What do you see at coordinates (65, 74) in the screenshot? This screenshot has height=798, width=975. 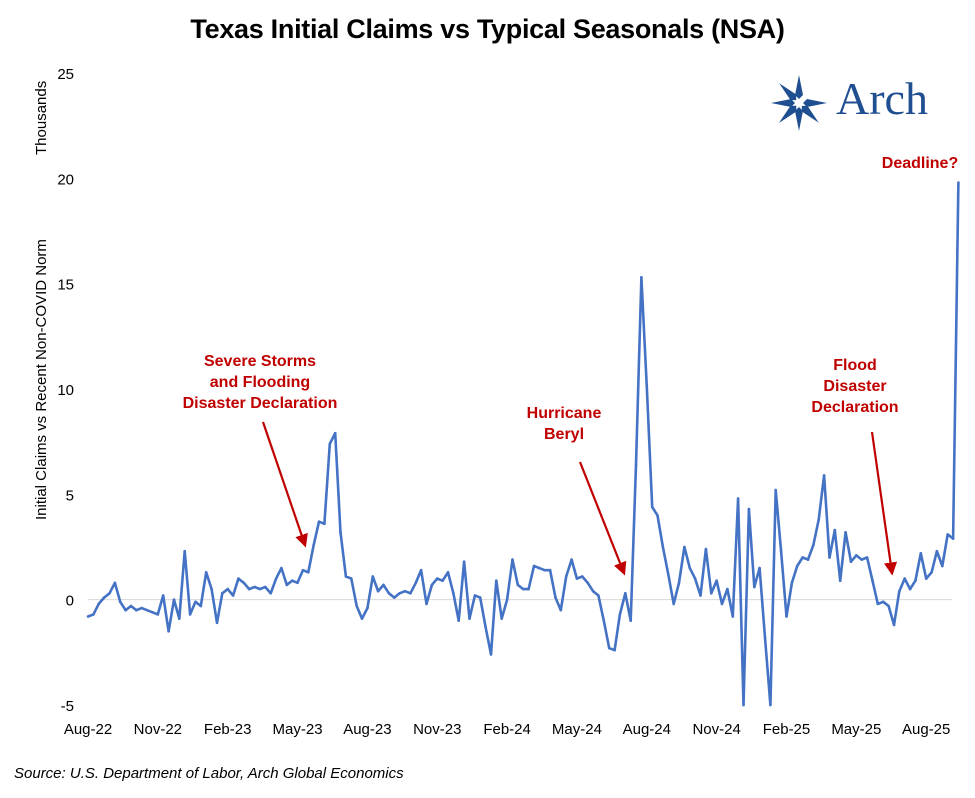 I see `y-tick-label: 25` at bounding box center [65, 74].